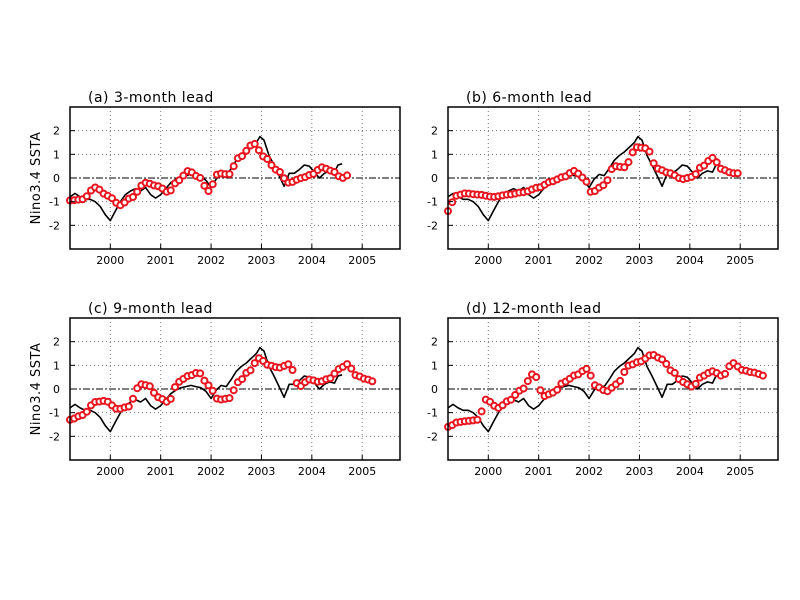 The width and height of the screenshot is (800, 600). Describe the element at coordinates (161, 260) in the screenshot. I see `x-tick-label: 2001` at that location.